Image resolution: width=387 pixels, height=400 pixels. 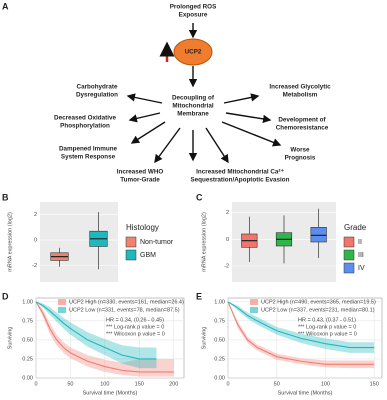 I want to click on legend-title: Histology, so click(x=142, y=227).